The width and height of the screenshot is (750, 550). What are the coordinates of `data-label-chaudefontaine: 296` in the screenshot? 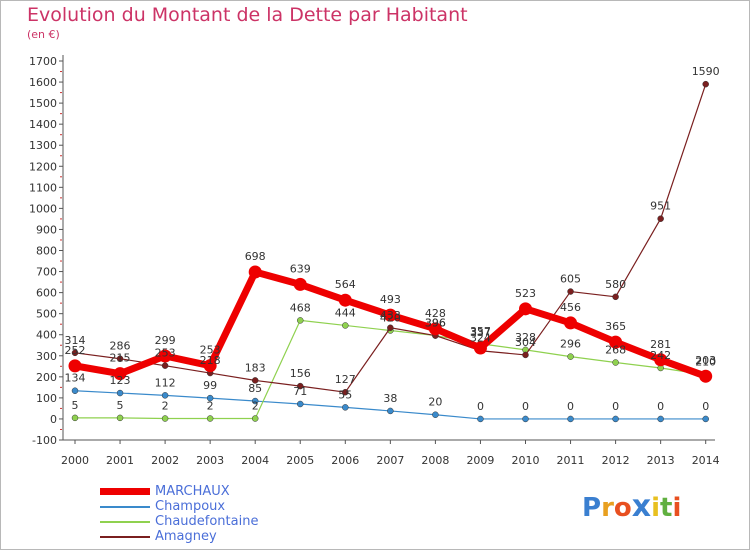 It's located at (570, 344).